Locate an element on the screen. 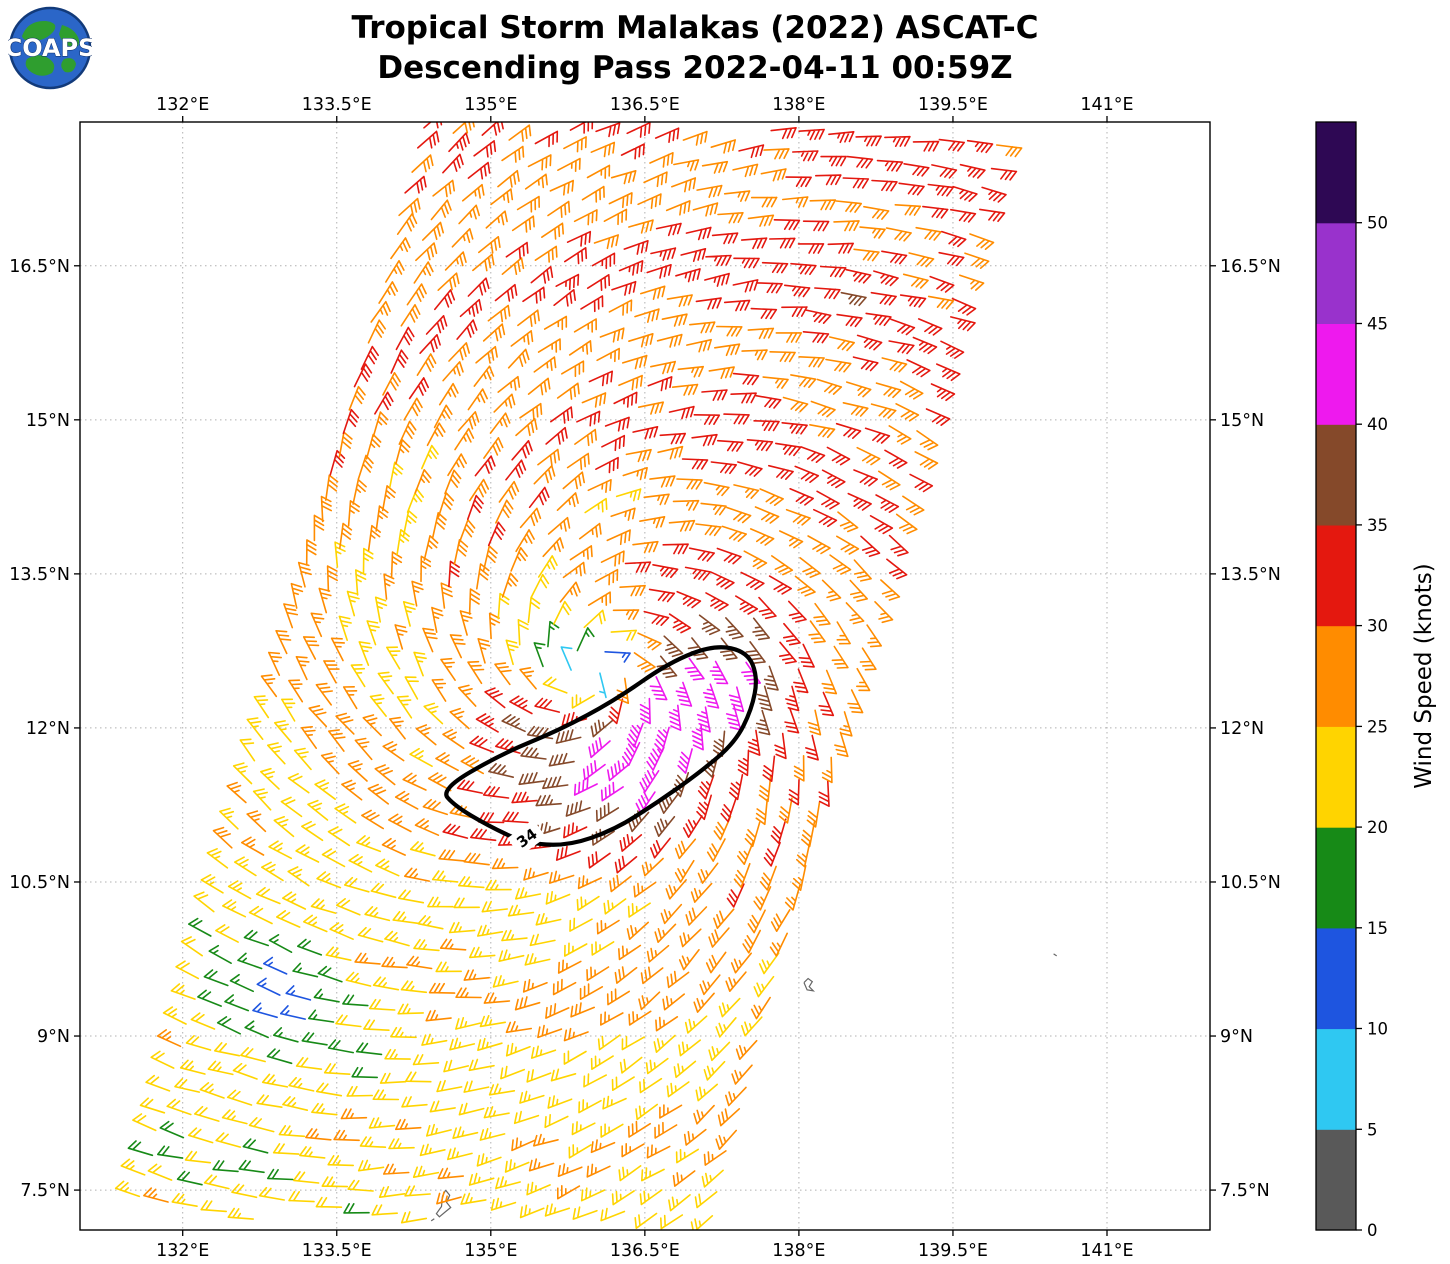 This screenshot has height=1264, width=1450. x-tick-label-bottom: 139.5°E is located at coordinates (953, 1251).